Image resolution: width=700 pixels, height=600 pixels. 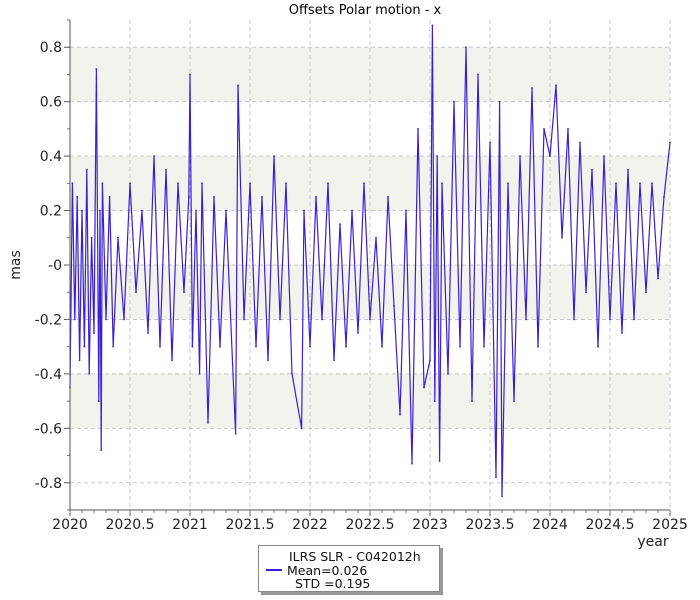 I want to click on y-tick-label: -0.2, so click(x=48, y=320).